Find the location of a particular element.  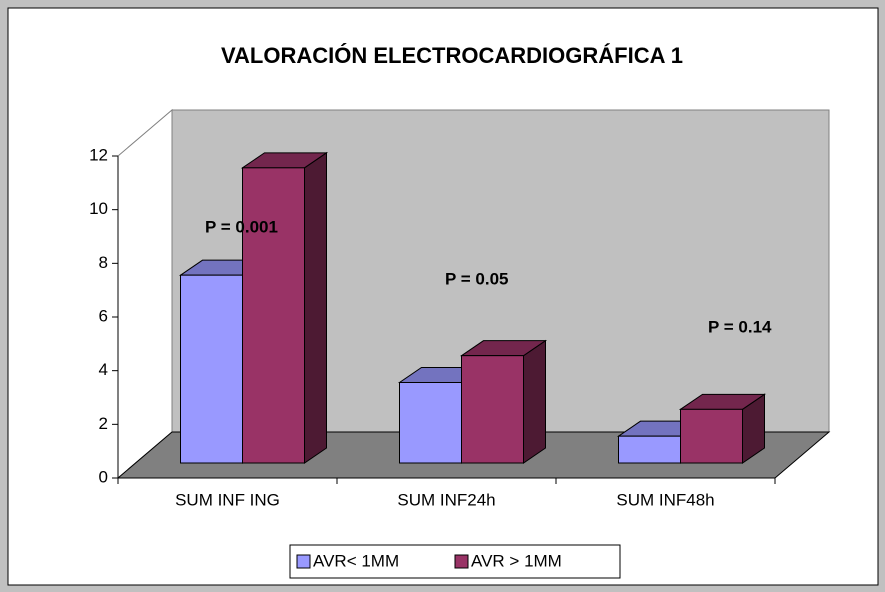

y-tick-label: 0 is located at coordinates (103, 476).